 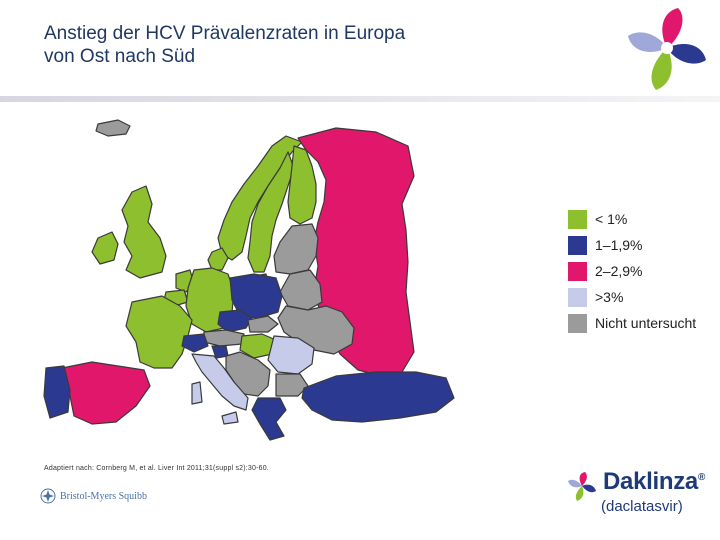 What do you see at coordinates (667, 49) in the screenshot?
I see `corner-flower-logo` at bounding box center [667, 49].